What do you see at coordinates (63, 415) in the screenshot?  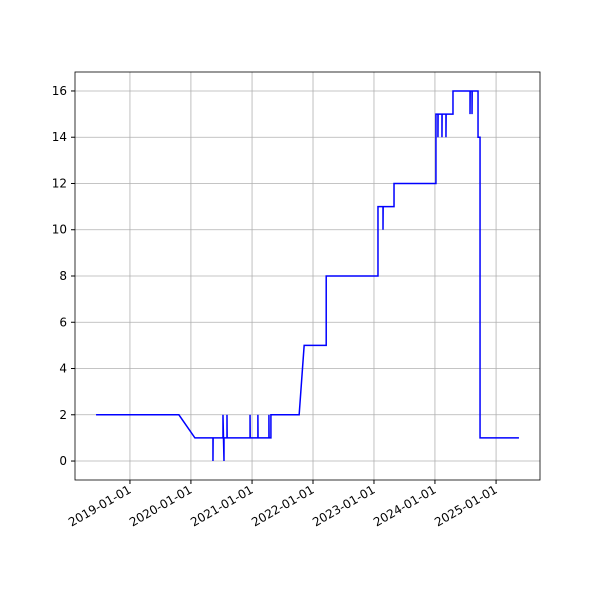 I see `y-tick-label: 2` at bounding box center [63, 415].